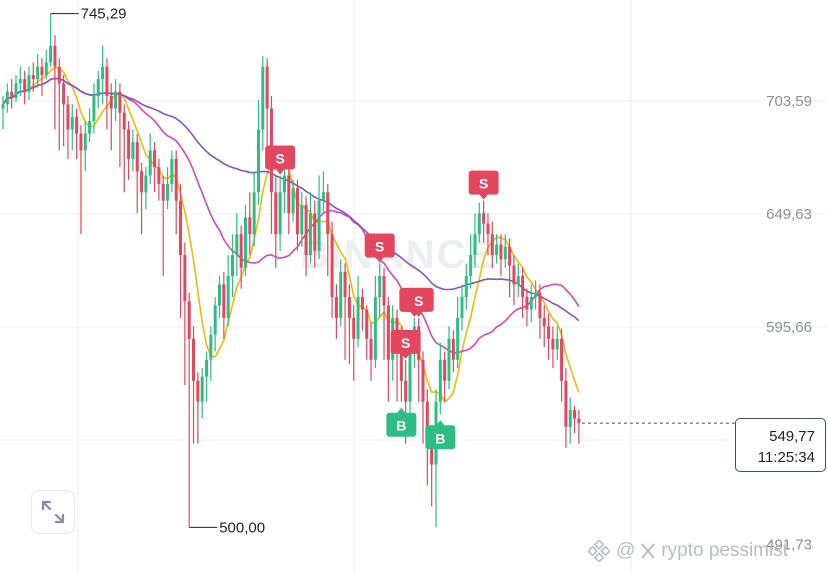  I want to click on y-axis-ticks: 703,59 649,63 595,66 491,73, so click(789, 323).